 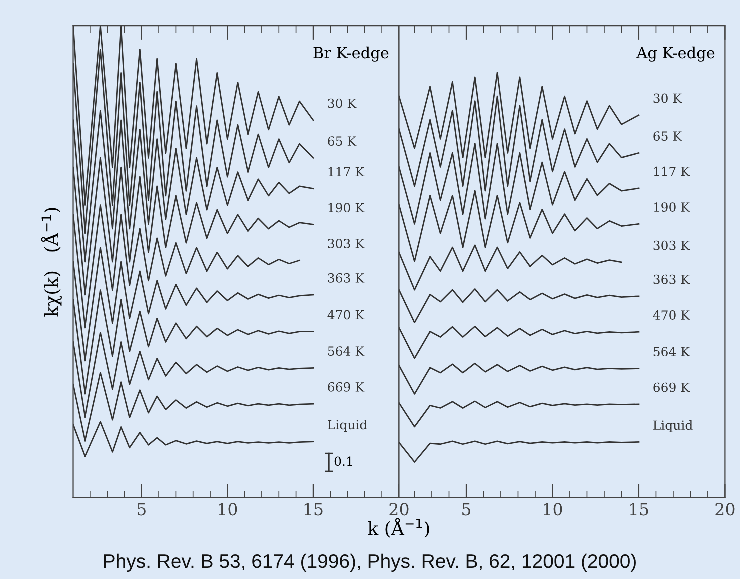 I want to click on annotation: 0.1, so click(x=343, y=461).